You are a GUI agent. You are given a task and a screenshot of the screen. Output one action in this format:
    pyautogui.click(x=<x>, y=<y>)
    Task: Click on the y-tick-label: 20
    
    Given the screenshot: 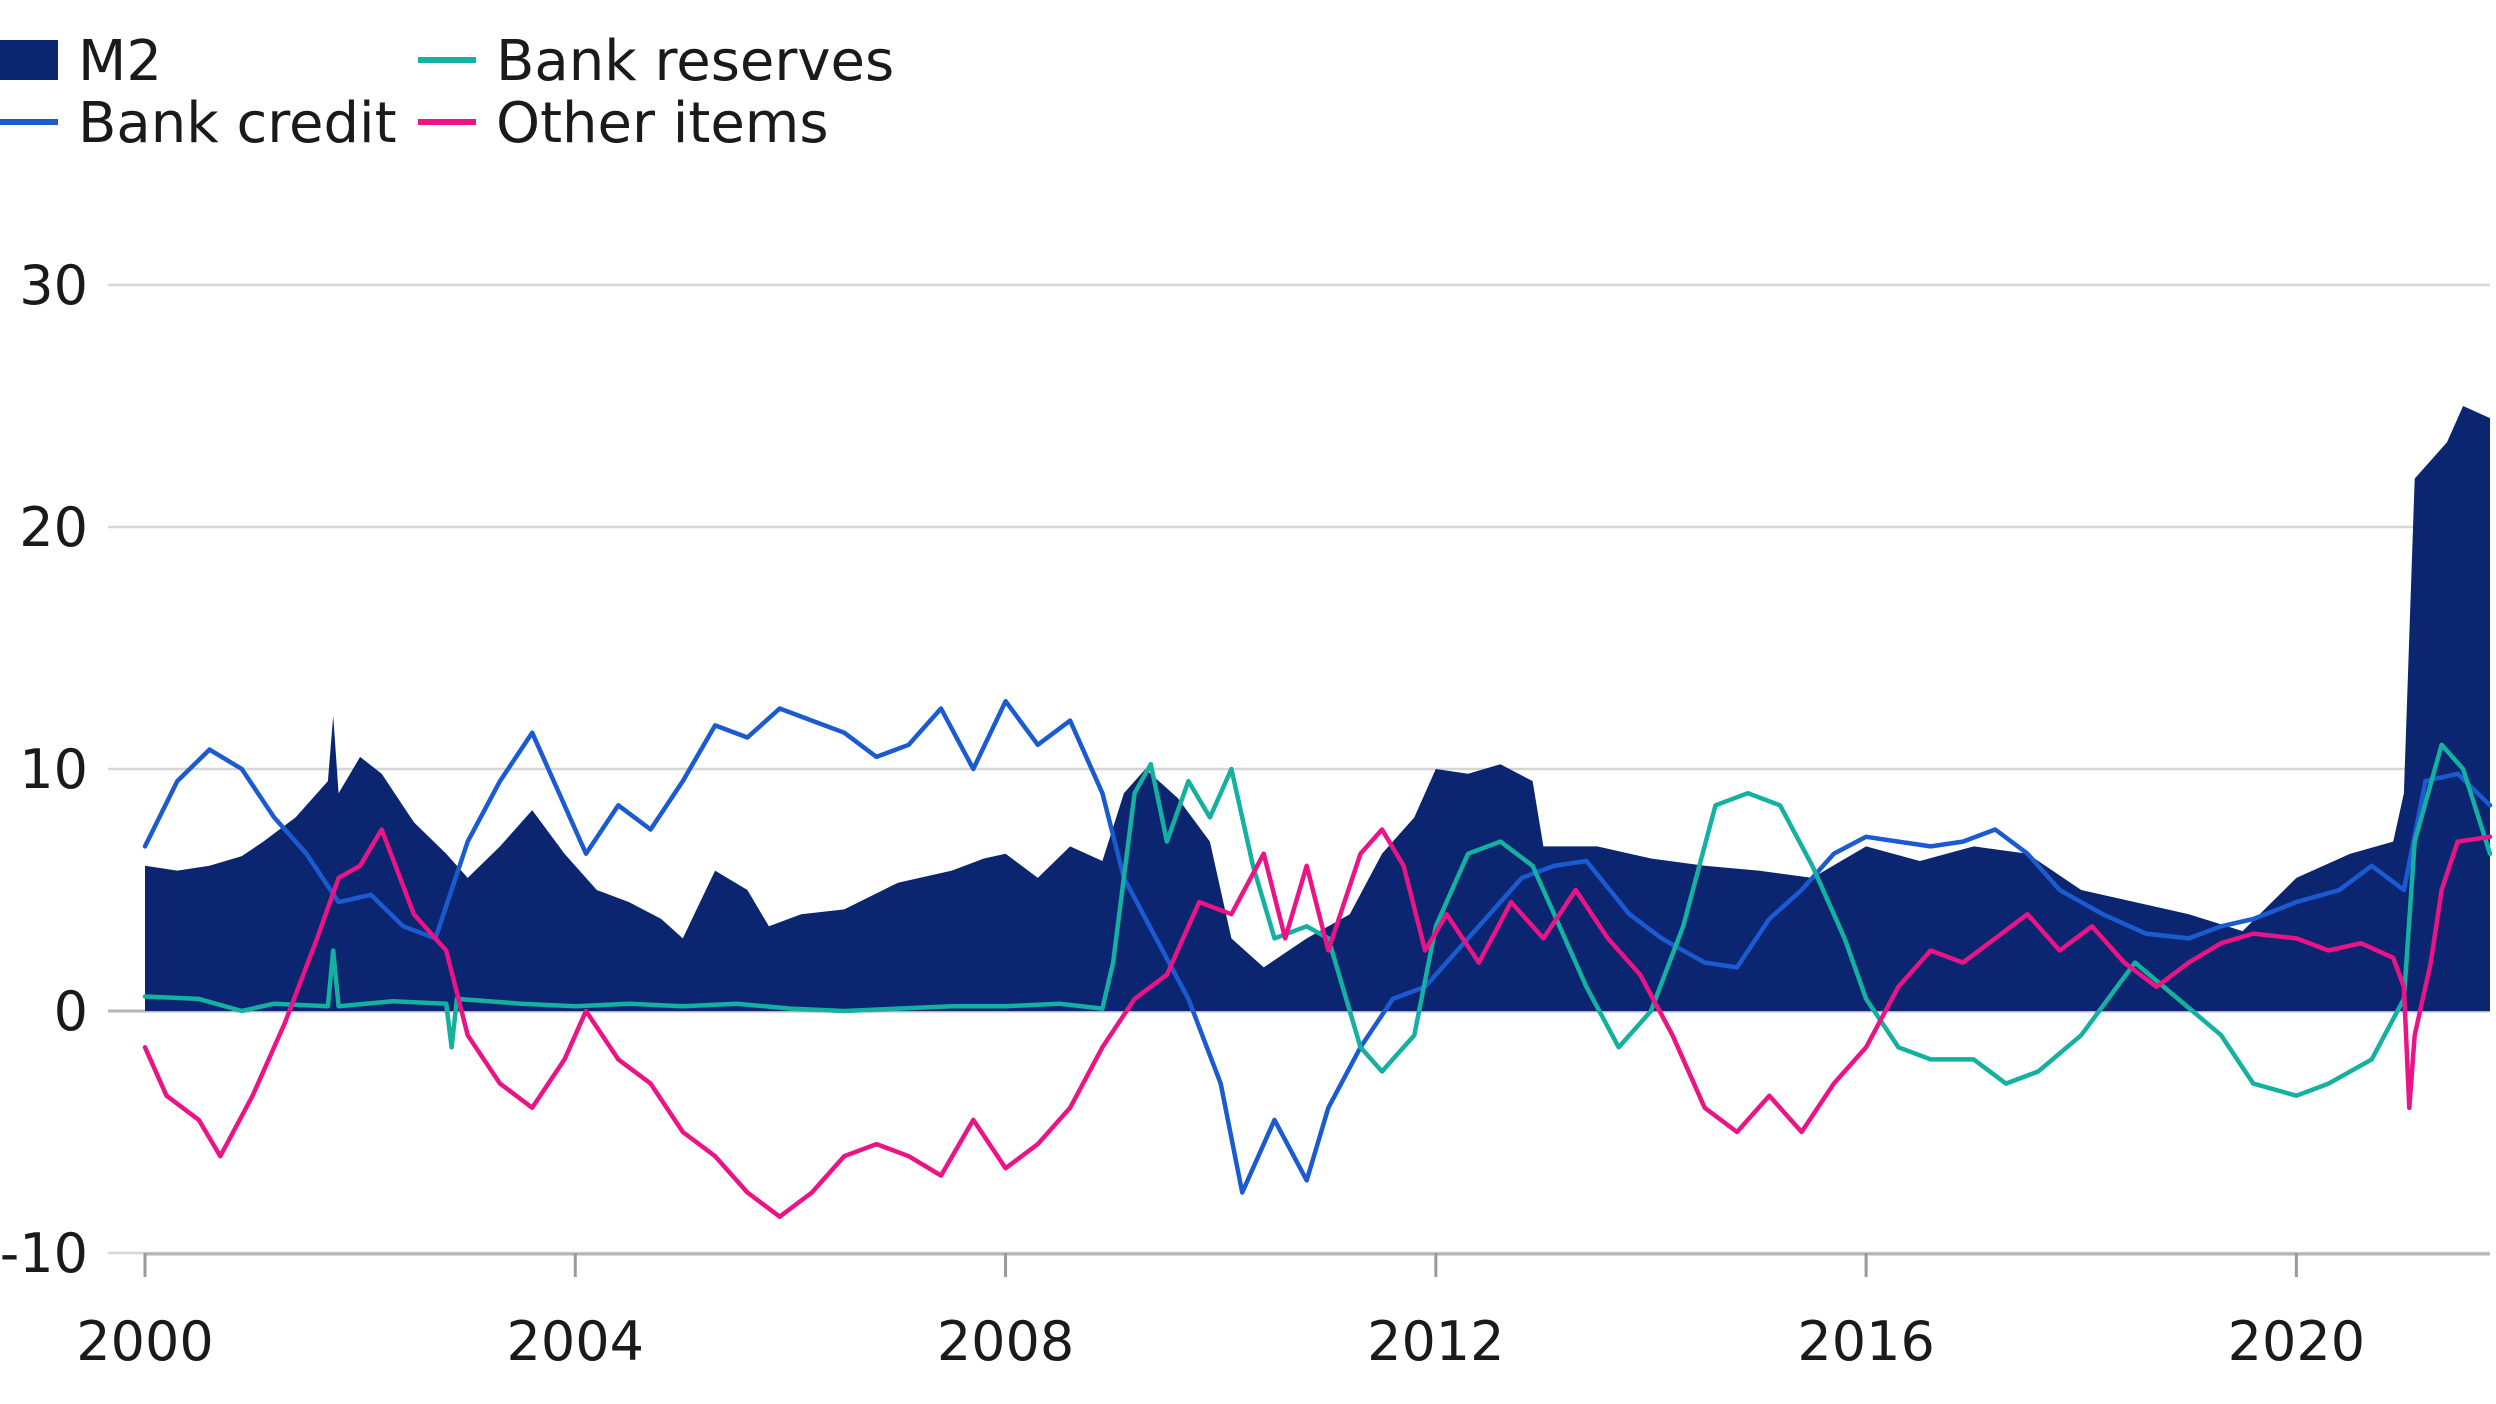 What is the action you would take?
    pyautogui.click(x=53, y=527)
    